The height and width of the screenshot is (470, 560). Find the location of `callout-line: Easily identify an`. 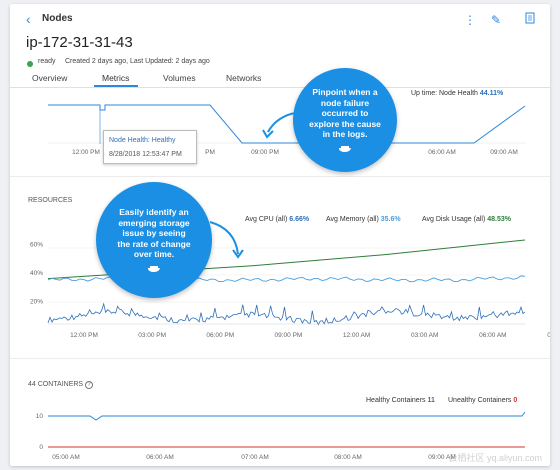

callout-line: Easily identify an is located at coordinates (154, 212).